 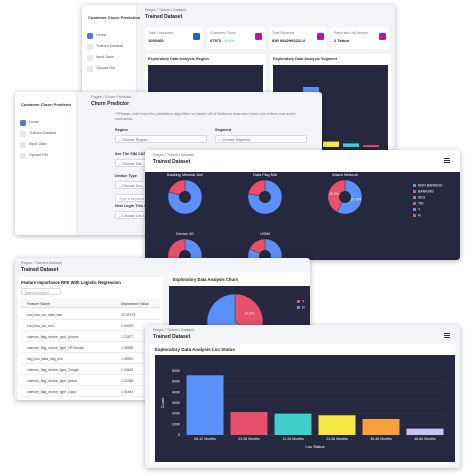 What do you see at coordinates (315, 446) in the screenshot?
I see `x-axis-label: Los Status` at bounding box center [315, 446].